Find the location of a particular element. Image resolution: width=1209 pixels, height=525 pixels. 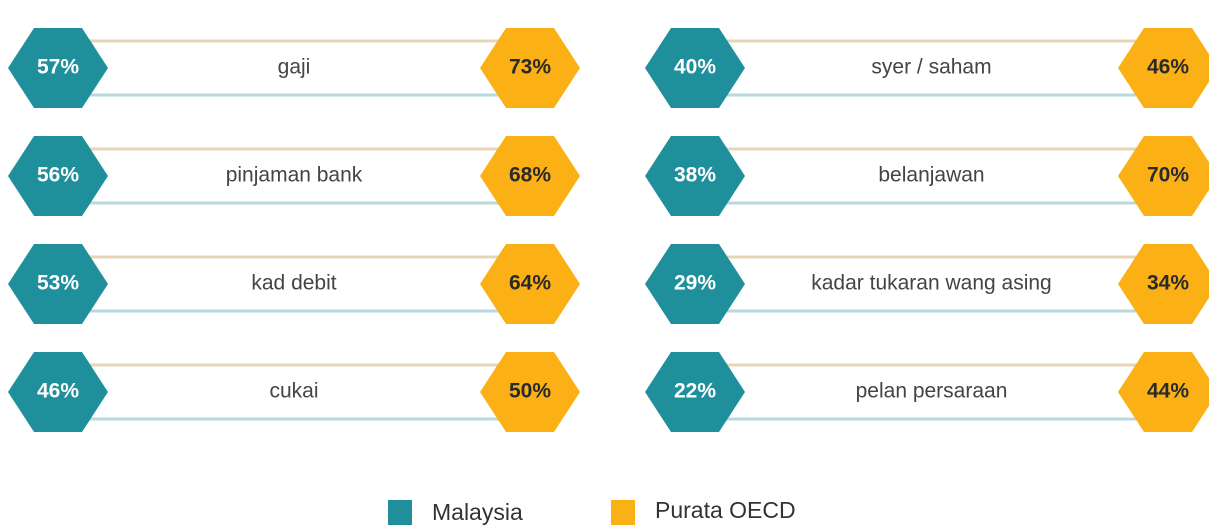

malaysia-value: 38% is located at coordinates (695, 175).